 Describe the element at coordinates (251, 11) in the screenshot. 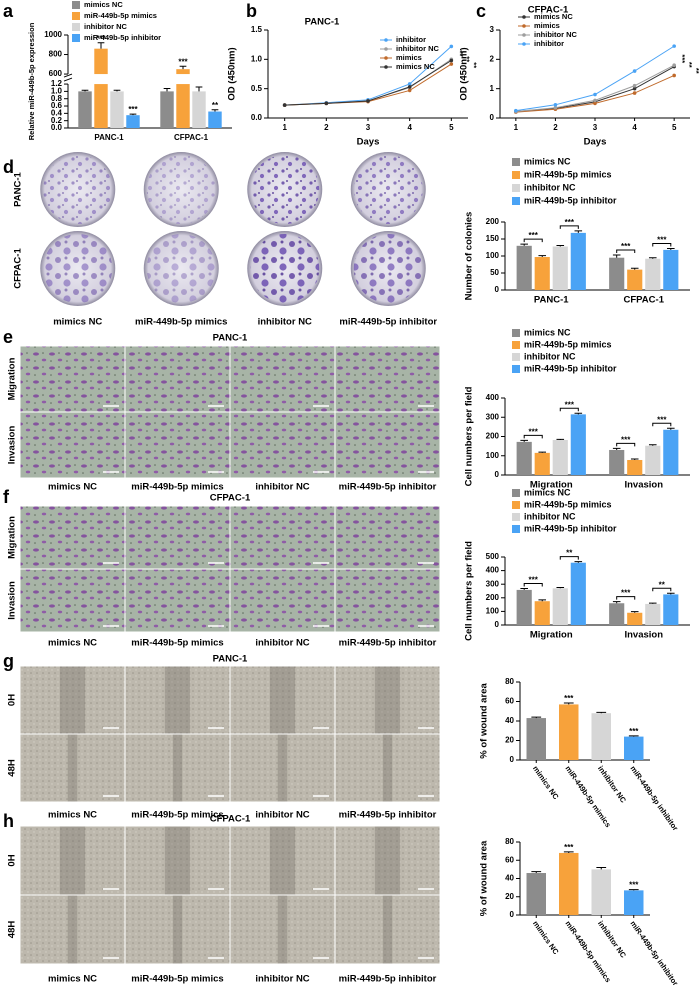

I see `panel-letter: b` at that location.